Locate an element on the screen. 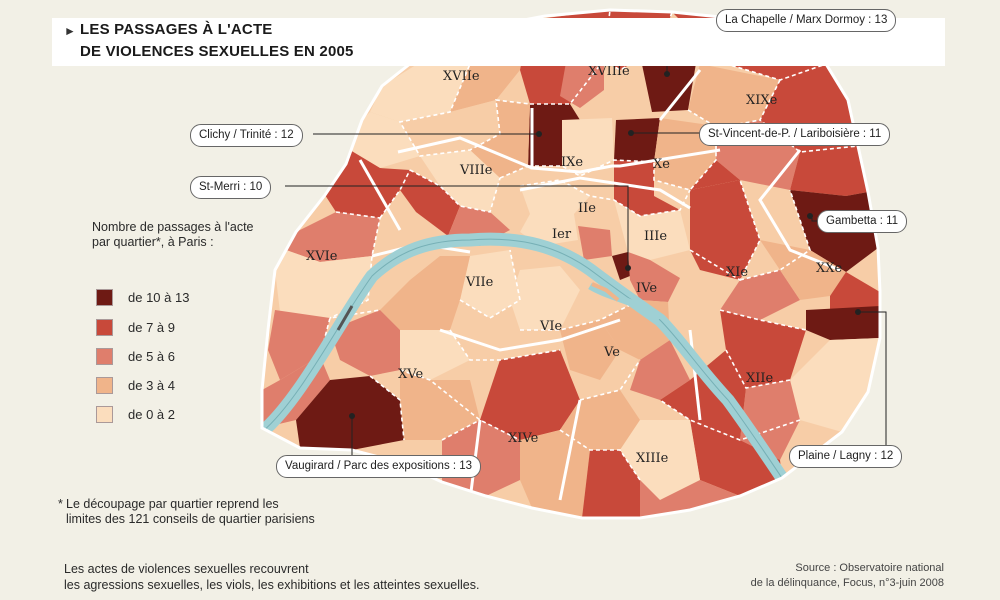 This screenshot has height=600, width=1000. callout-plaine-lagny: Plaine / Lagny : 12 is located at coordinates (846, 456).